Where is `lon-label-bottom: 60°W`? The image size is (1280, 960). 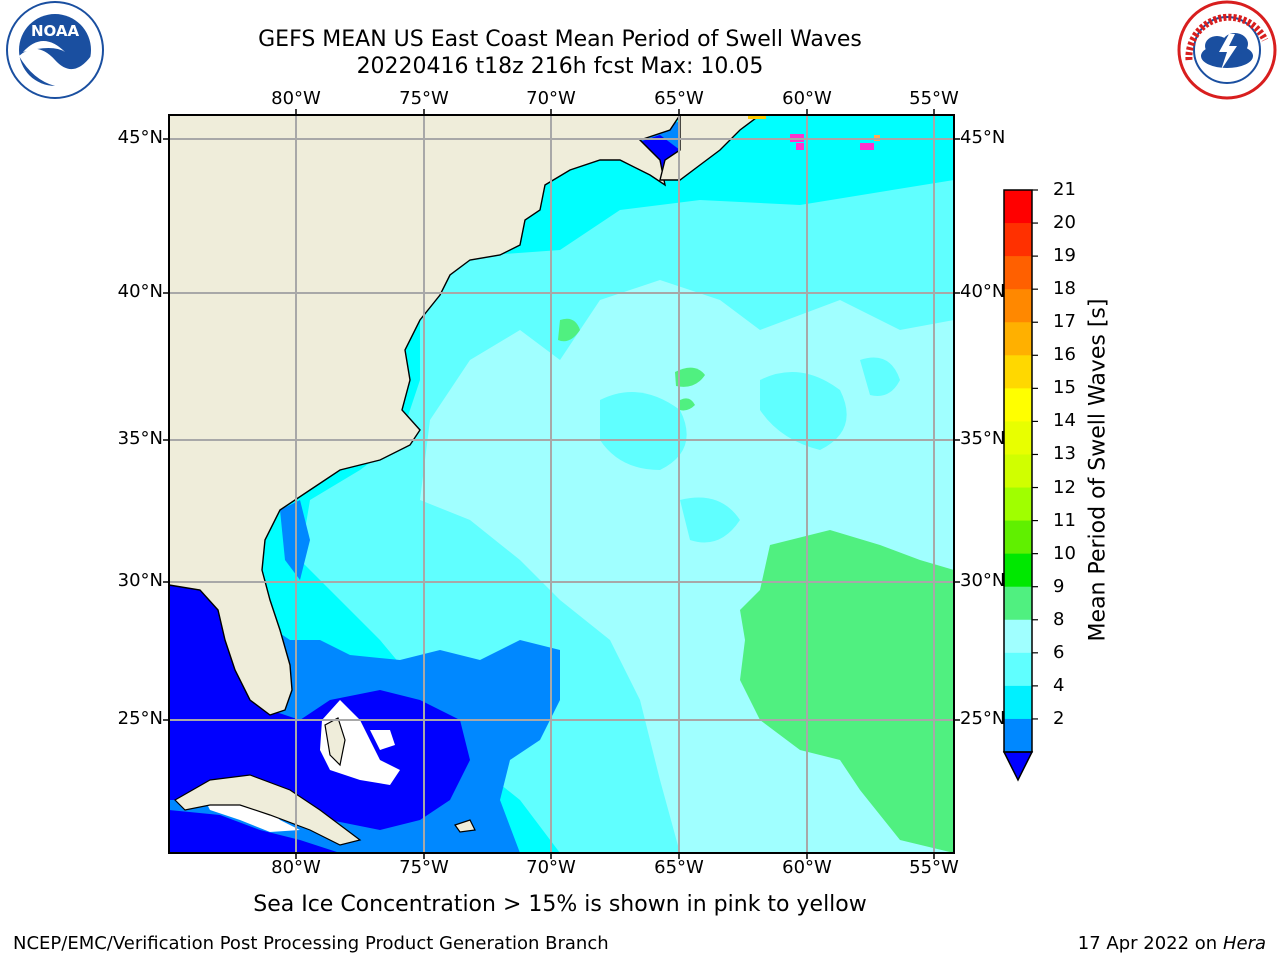 lon-label-bottom: 60°W is located at coordinates (807, 867).